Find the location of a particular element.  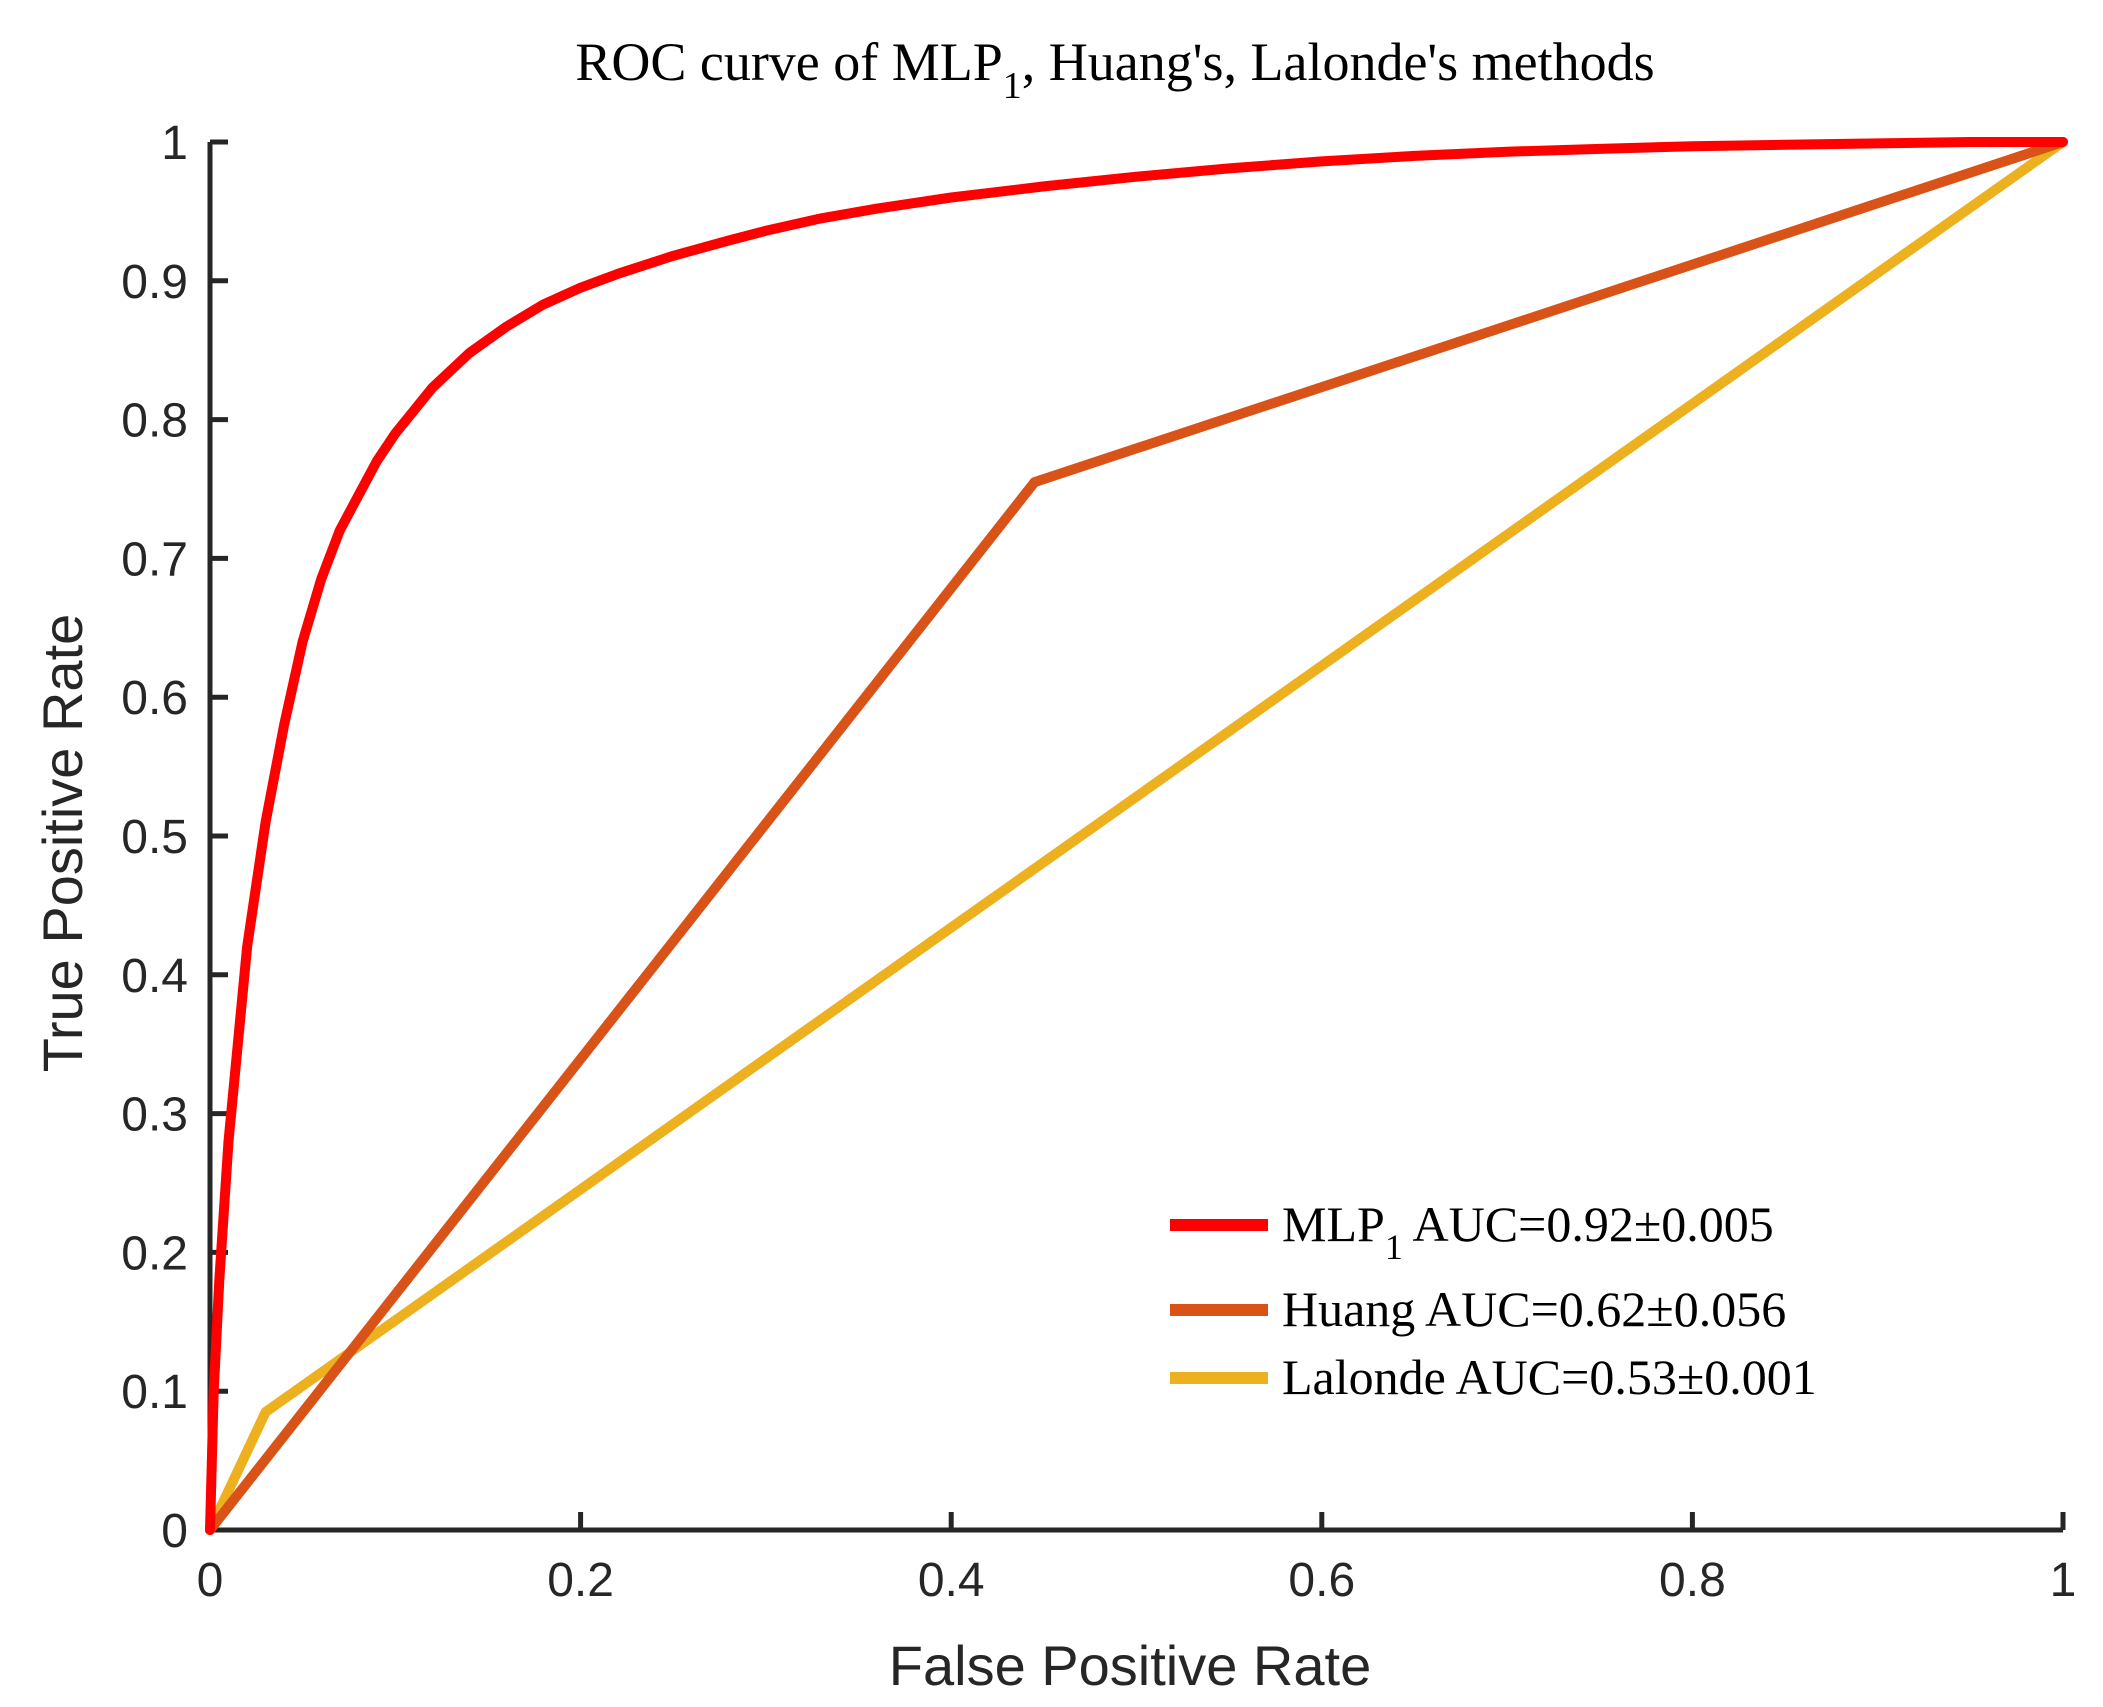

chart-title-prefix: ROC curve of MLP is located at coordinates (788, 62).